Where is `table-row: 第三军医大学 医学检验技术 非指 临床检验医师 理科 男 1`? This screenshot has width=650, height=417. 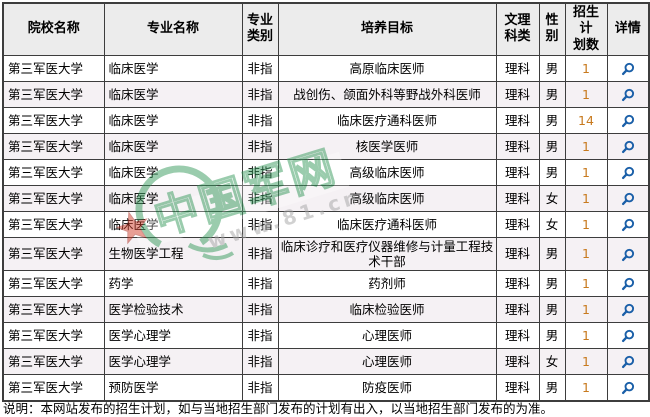
table-row: 第三军医大学 医学检验技术 非指 临床检验医师 理科 男 1 is located at coordinates (326, 309).